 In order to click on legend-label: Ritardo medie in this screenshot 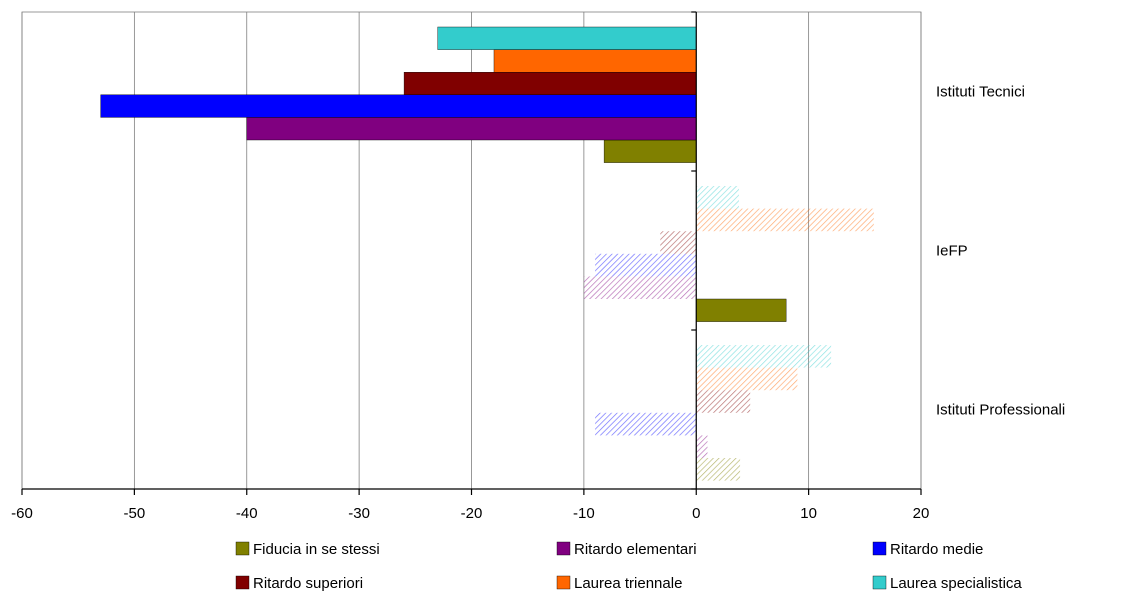, I will do `click(936, 549)`.